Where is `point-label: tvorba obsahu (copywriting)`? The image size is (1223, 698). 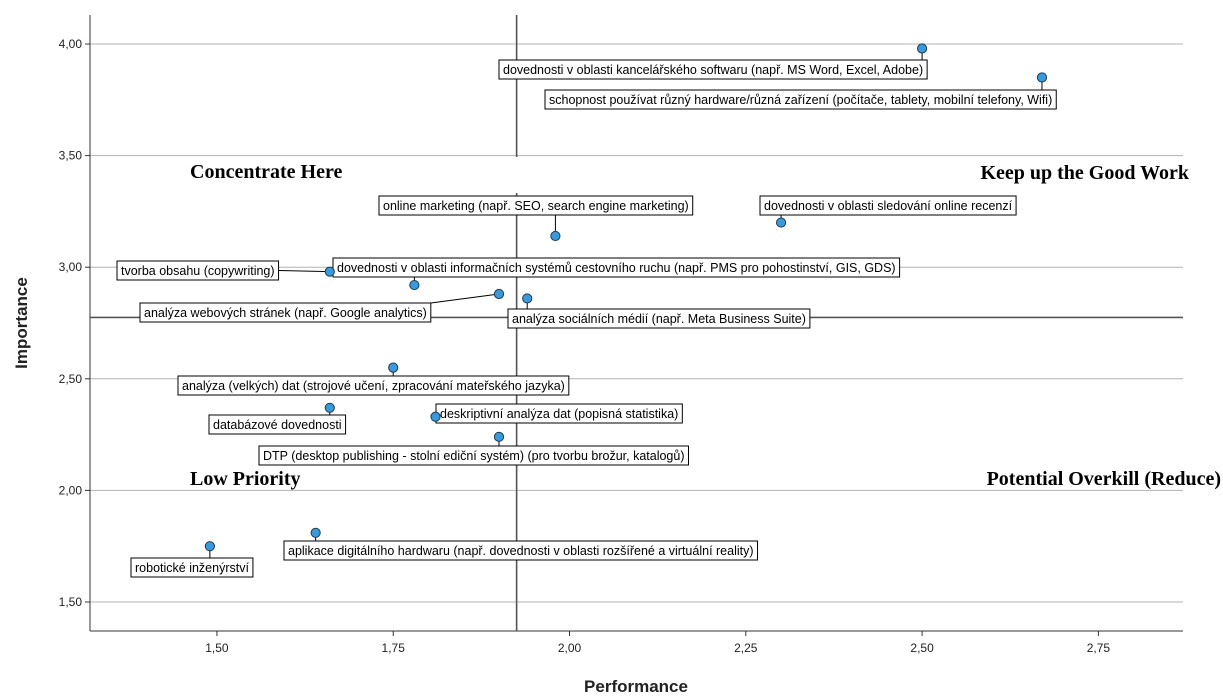
point-label: tvorba obsahu (copywriting) is located at coordinates (198, 271).